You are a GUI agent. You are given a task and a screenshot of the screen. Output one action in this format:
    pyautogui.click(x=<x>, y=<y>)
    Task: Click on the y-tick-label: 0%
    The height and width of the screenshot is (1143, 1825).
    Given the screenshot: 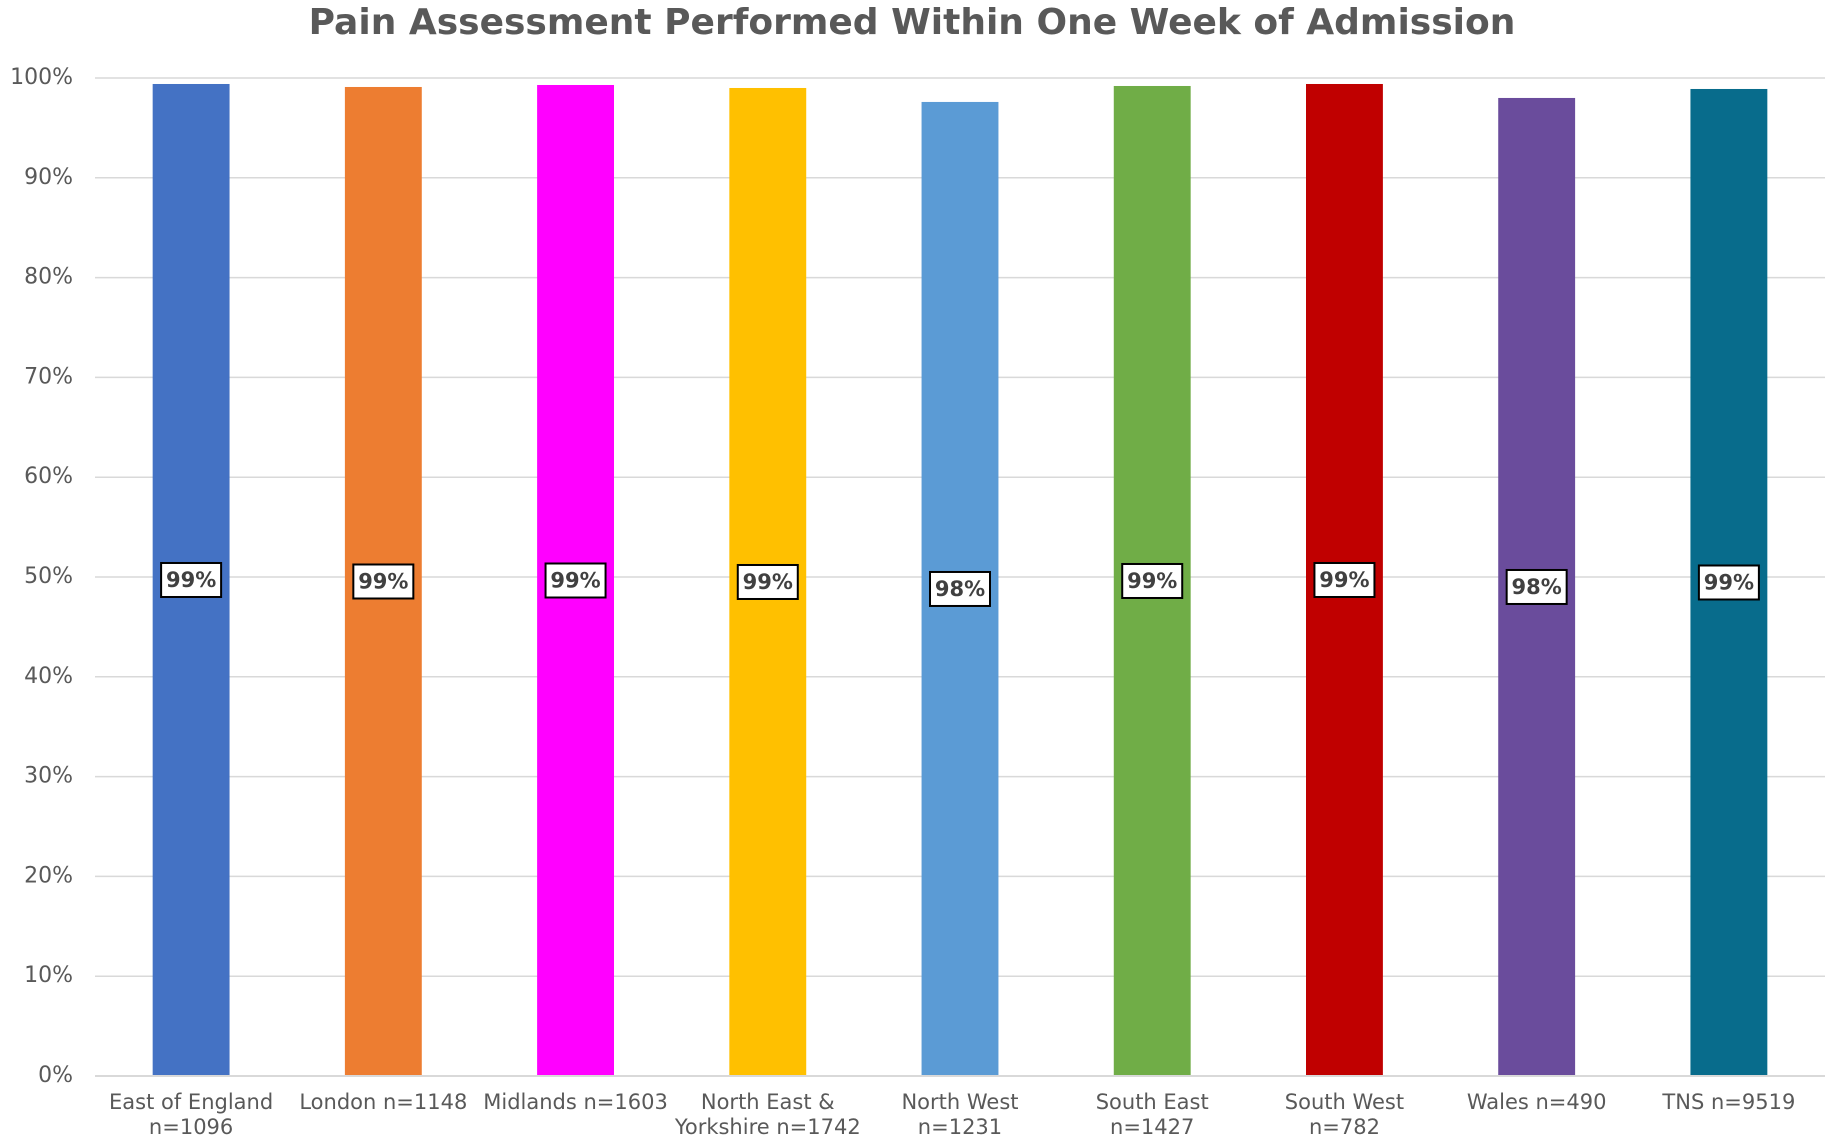 What is the action you would take?
    pyautogui.click(x=55, y=1075)
    